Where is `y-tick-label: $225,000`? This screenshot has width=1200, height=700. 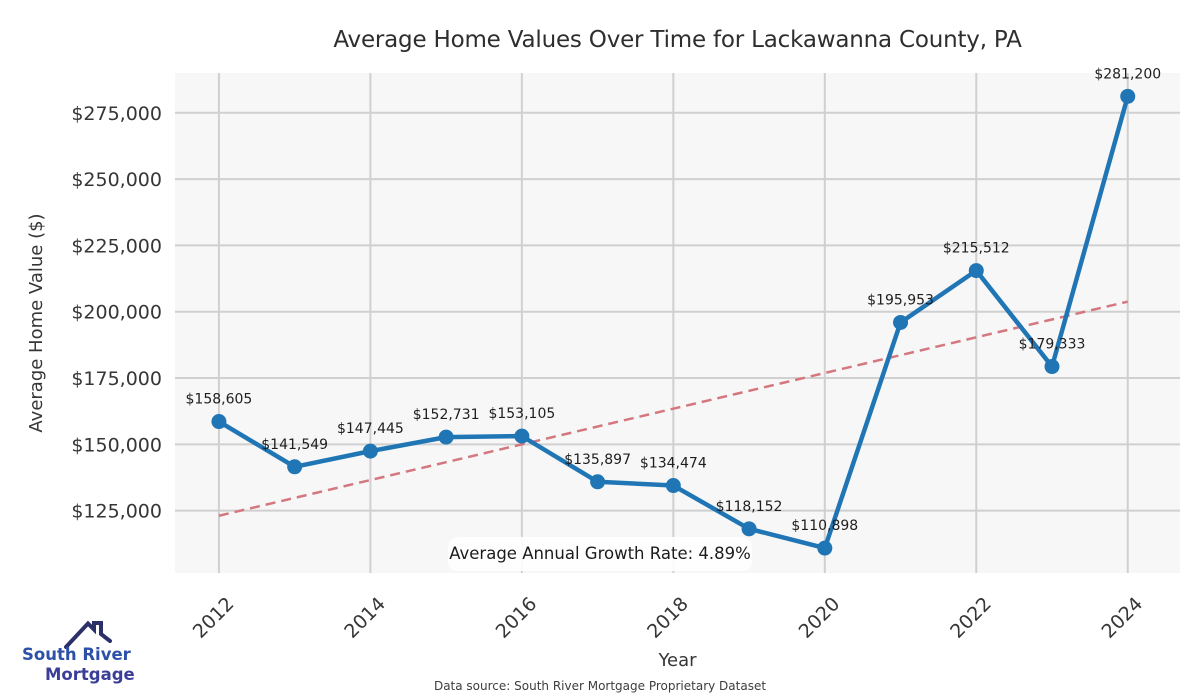
y-tick-label: $225,000 is located at coordinates (116, 246).